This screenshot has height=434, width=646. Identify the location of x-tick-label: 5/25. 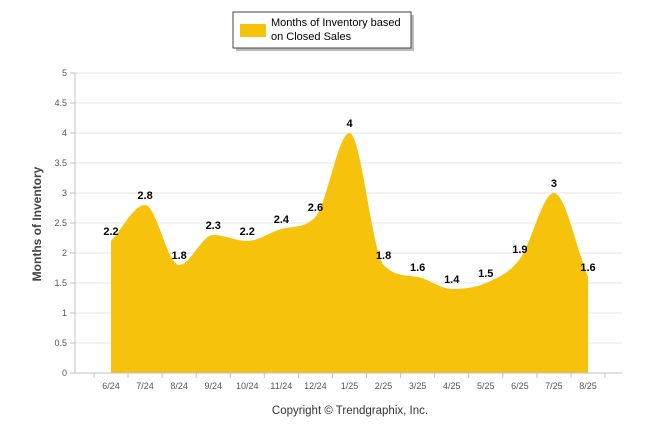
(486, 386).